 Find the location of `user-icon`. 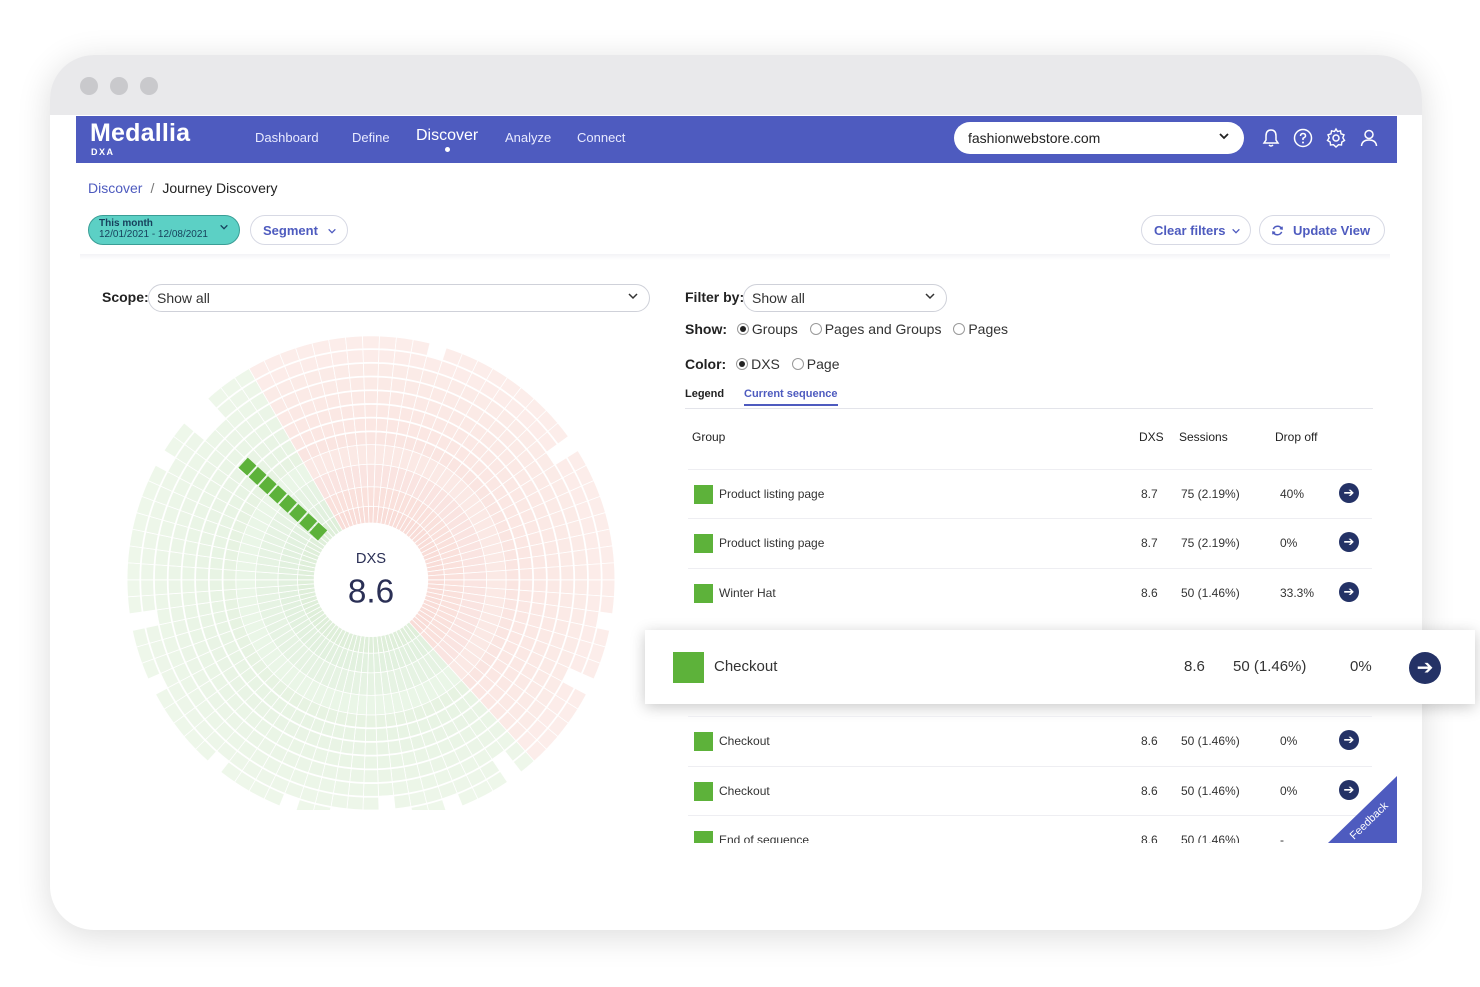

user-icon is located at coordinates (1369, 140).